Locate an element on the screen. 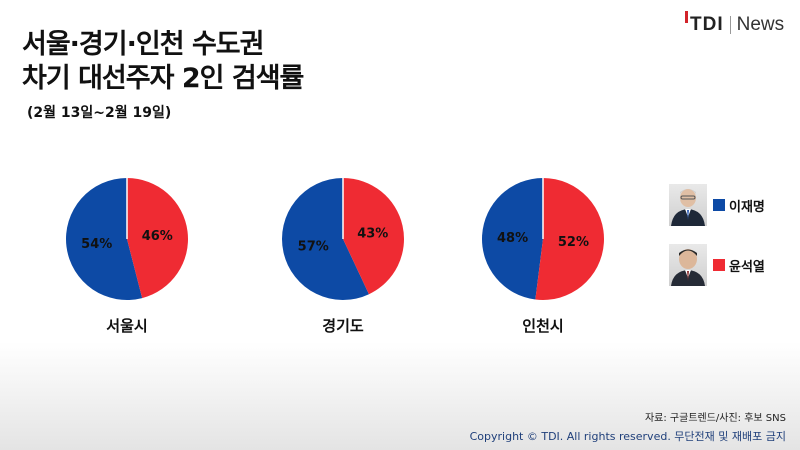  title-line-2: 차기 대선주자 2인 검색률 is located at coordinates (163, 78).